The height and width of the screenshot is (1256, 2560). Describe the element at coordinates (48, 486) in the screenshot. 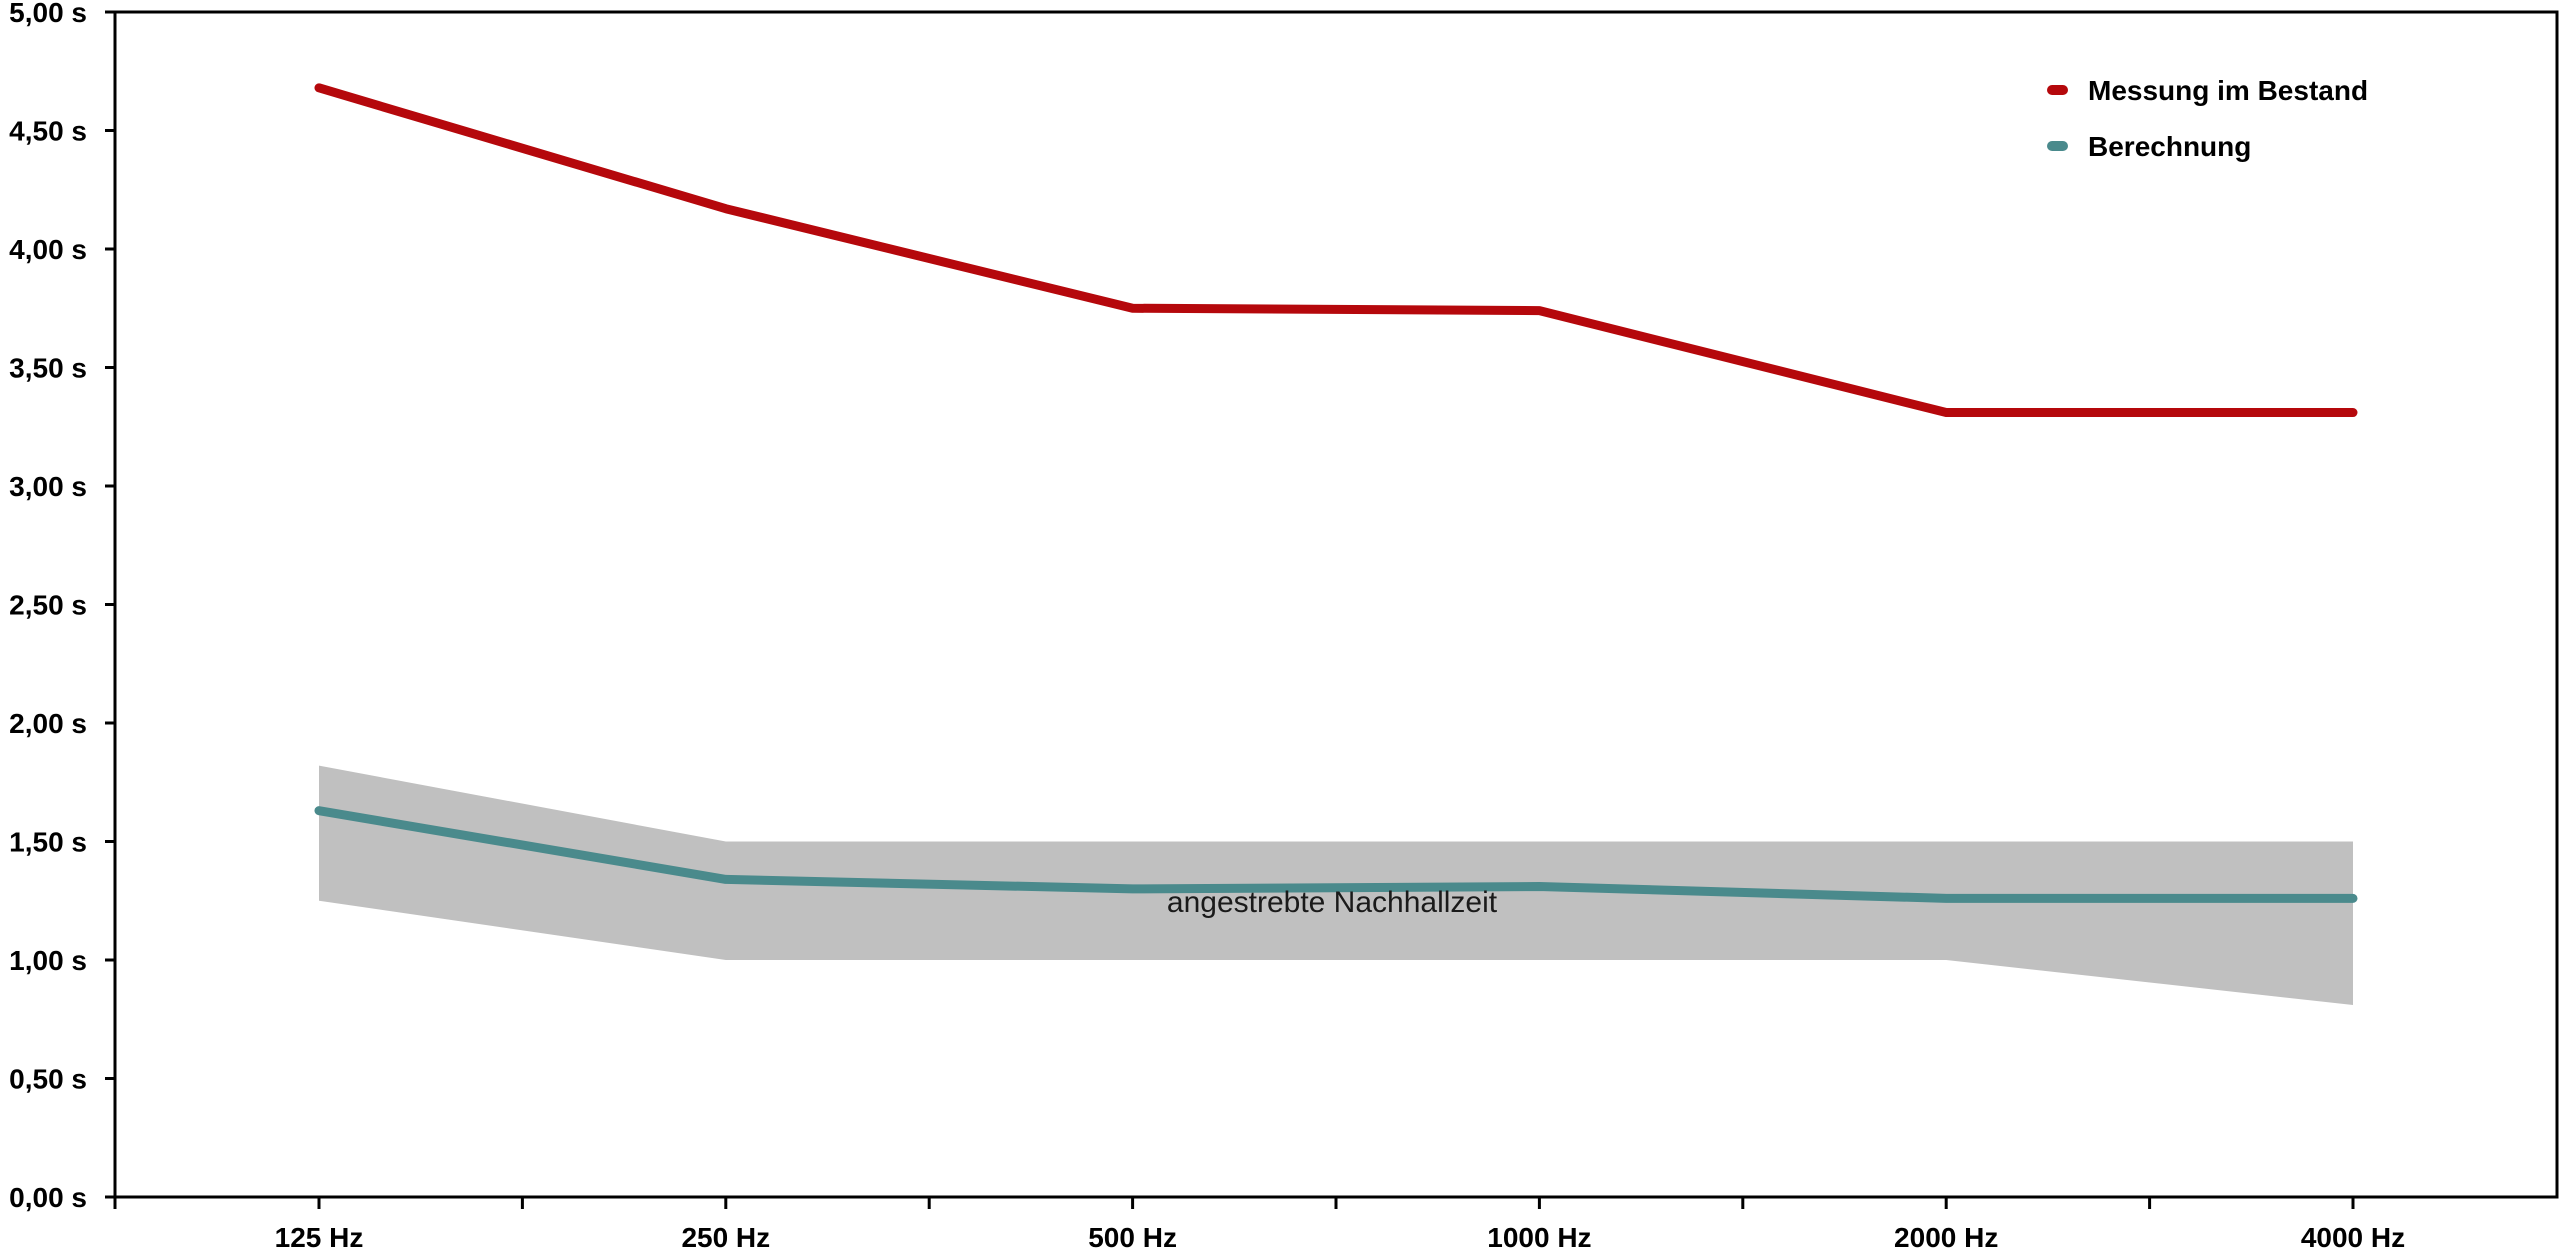

I see `y-tick-label: 3,00 s` at that location.